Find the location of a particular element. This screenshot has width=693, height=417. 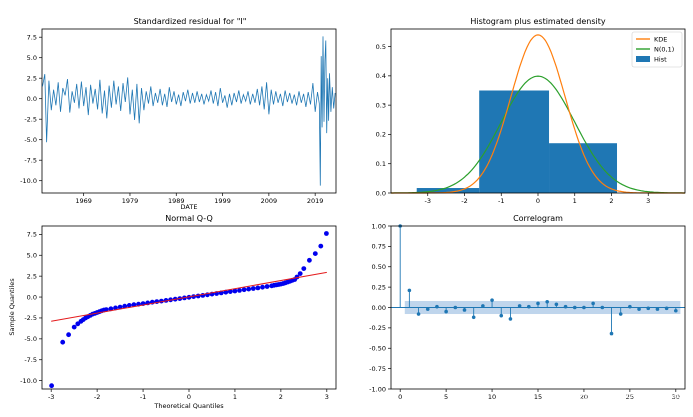

histogram-xtick-label: -3 is located at coordinates (428, 201).